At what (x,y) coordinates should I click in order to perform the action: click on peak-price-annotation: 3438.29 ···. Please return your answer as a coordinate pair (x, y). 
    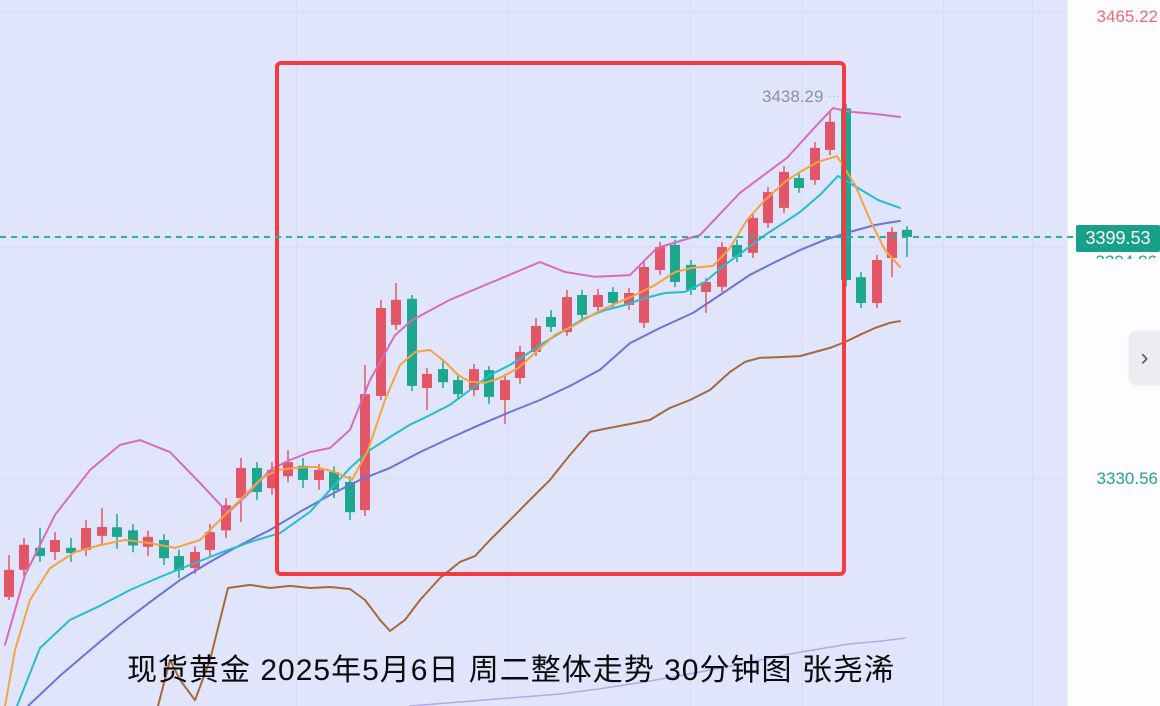
    Looking at the image, I should click on (801, 97).